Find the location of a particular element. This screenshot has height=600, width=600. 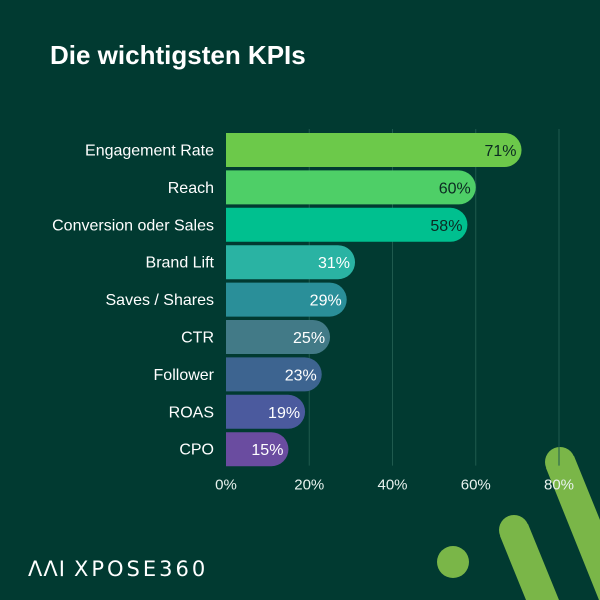

x-tick-label: 80% is located at coordinates (559, 485).